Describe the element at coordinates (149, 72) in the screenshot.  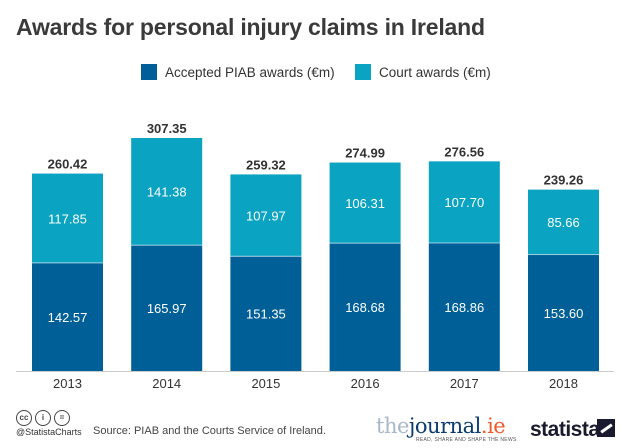
I see `legend-swatch-piab` at that location.